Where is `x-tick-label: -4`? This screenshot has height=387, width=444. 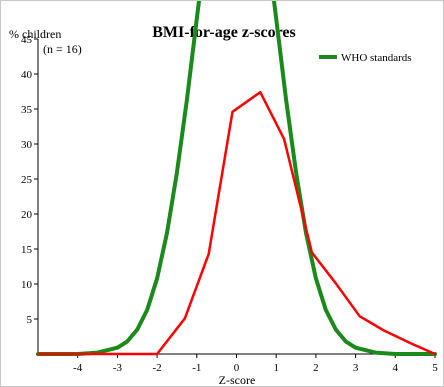
x-tick-label: -4 is located at coordinates (78, 368).